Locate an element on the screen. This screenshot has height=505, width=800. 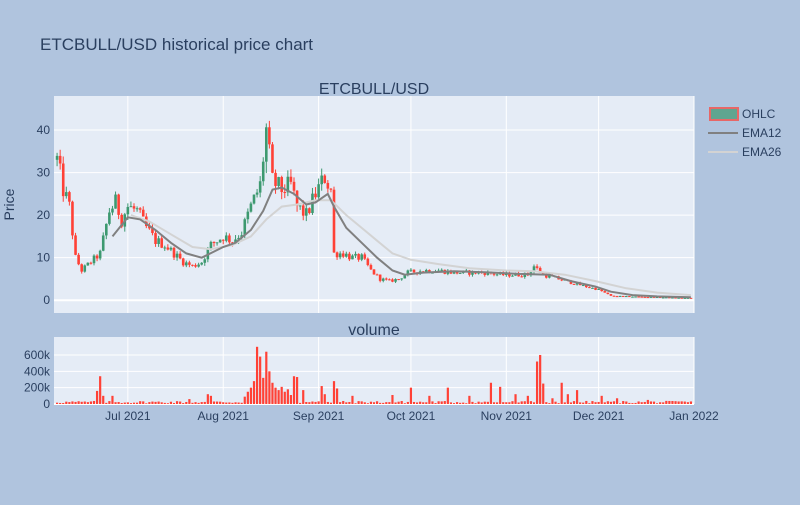
legend-item-ohlc: OHLC is located at coordinates (742, 114).